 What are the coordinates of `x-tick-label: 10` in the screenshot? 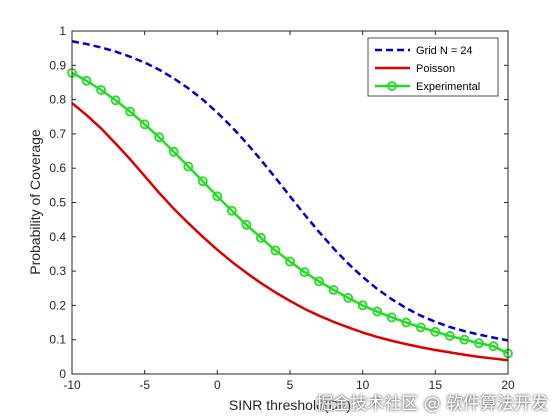 It's located at (363, 385).